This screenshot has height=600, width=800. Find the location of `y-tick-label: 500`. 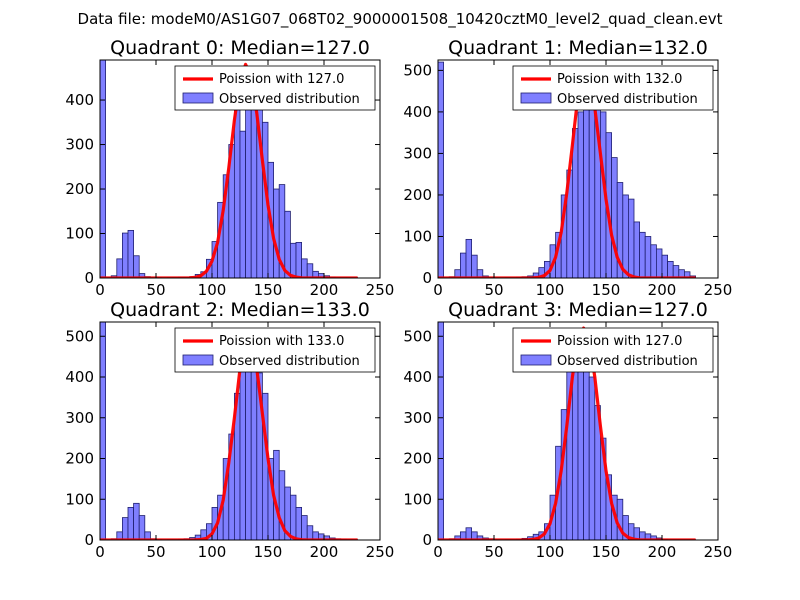

y-tick-label: 500 is located at coordinates (79, 336).